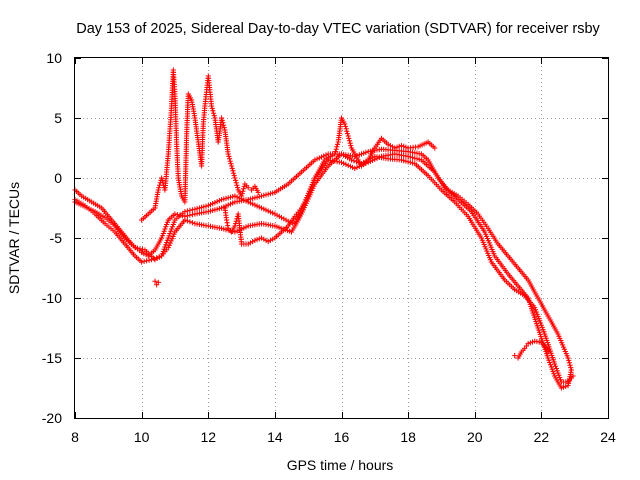  What do you see at coordinates (142, 437) in the screenshot?
I see `x-tick-label: 10` at bounding box center [142, 437].